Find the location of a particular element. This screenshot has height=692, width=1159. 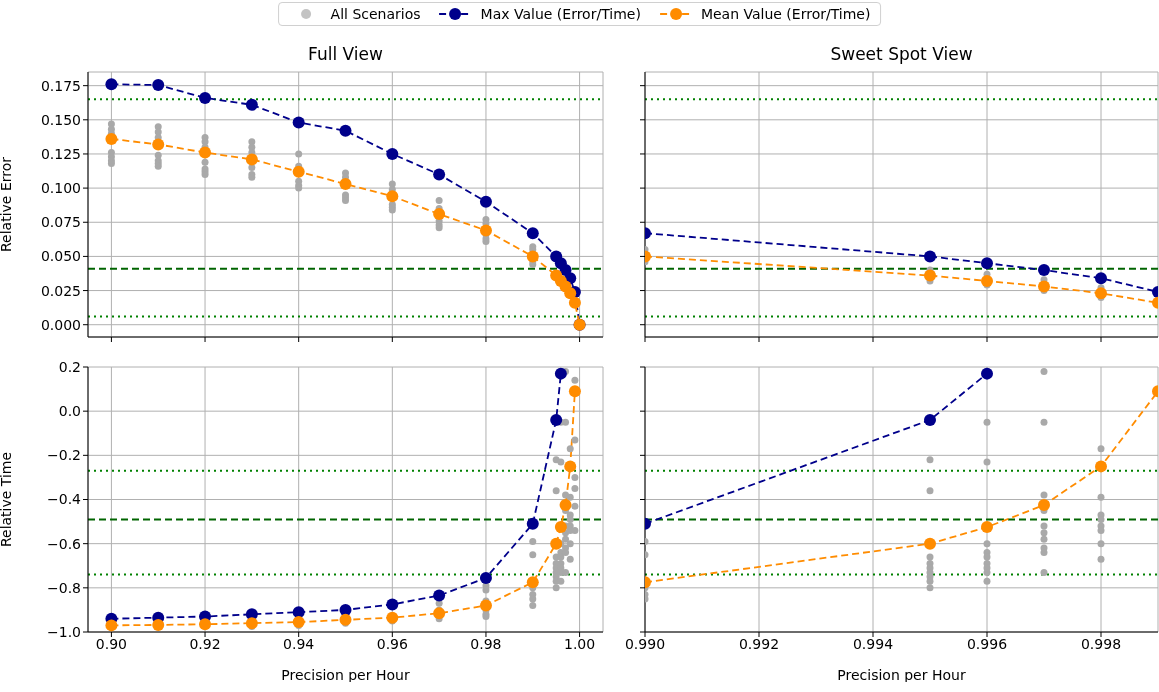

x-tick-label: 0.90 is located at coordinates (111, 643).